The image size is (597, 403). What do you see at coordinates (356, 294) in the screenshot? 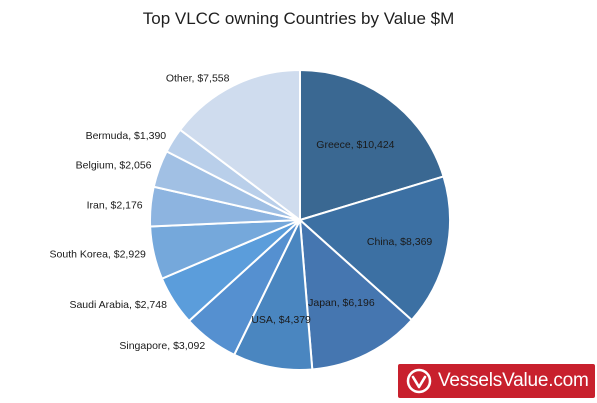
I see `pie-slice-japan` at bounding box center [356, 294].